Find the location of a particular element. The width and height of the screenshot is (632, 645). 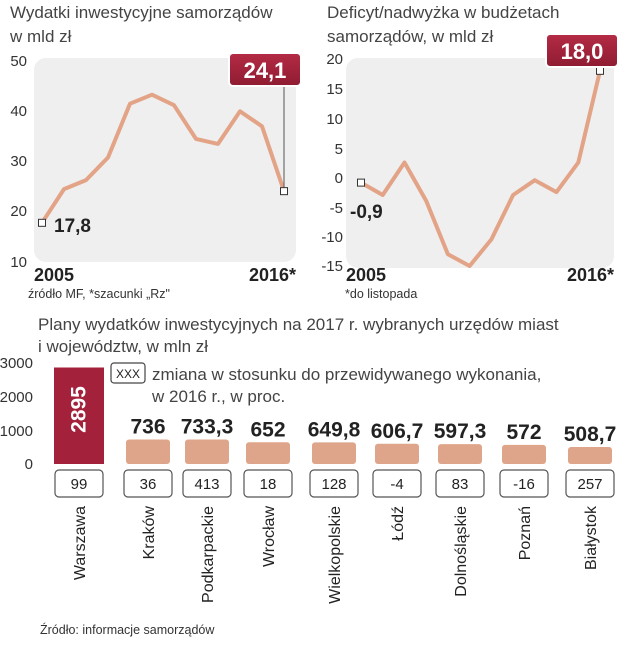

chart-2-ytick: 20 is located at coordinates (334, 59).